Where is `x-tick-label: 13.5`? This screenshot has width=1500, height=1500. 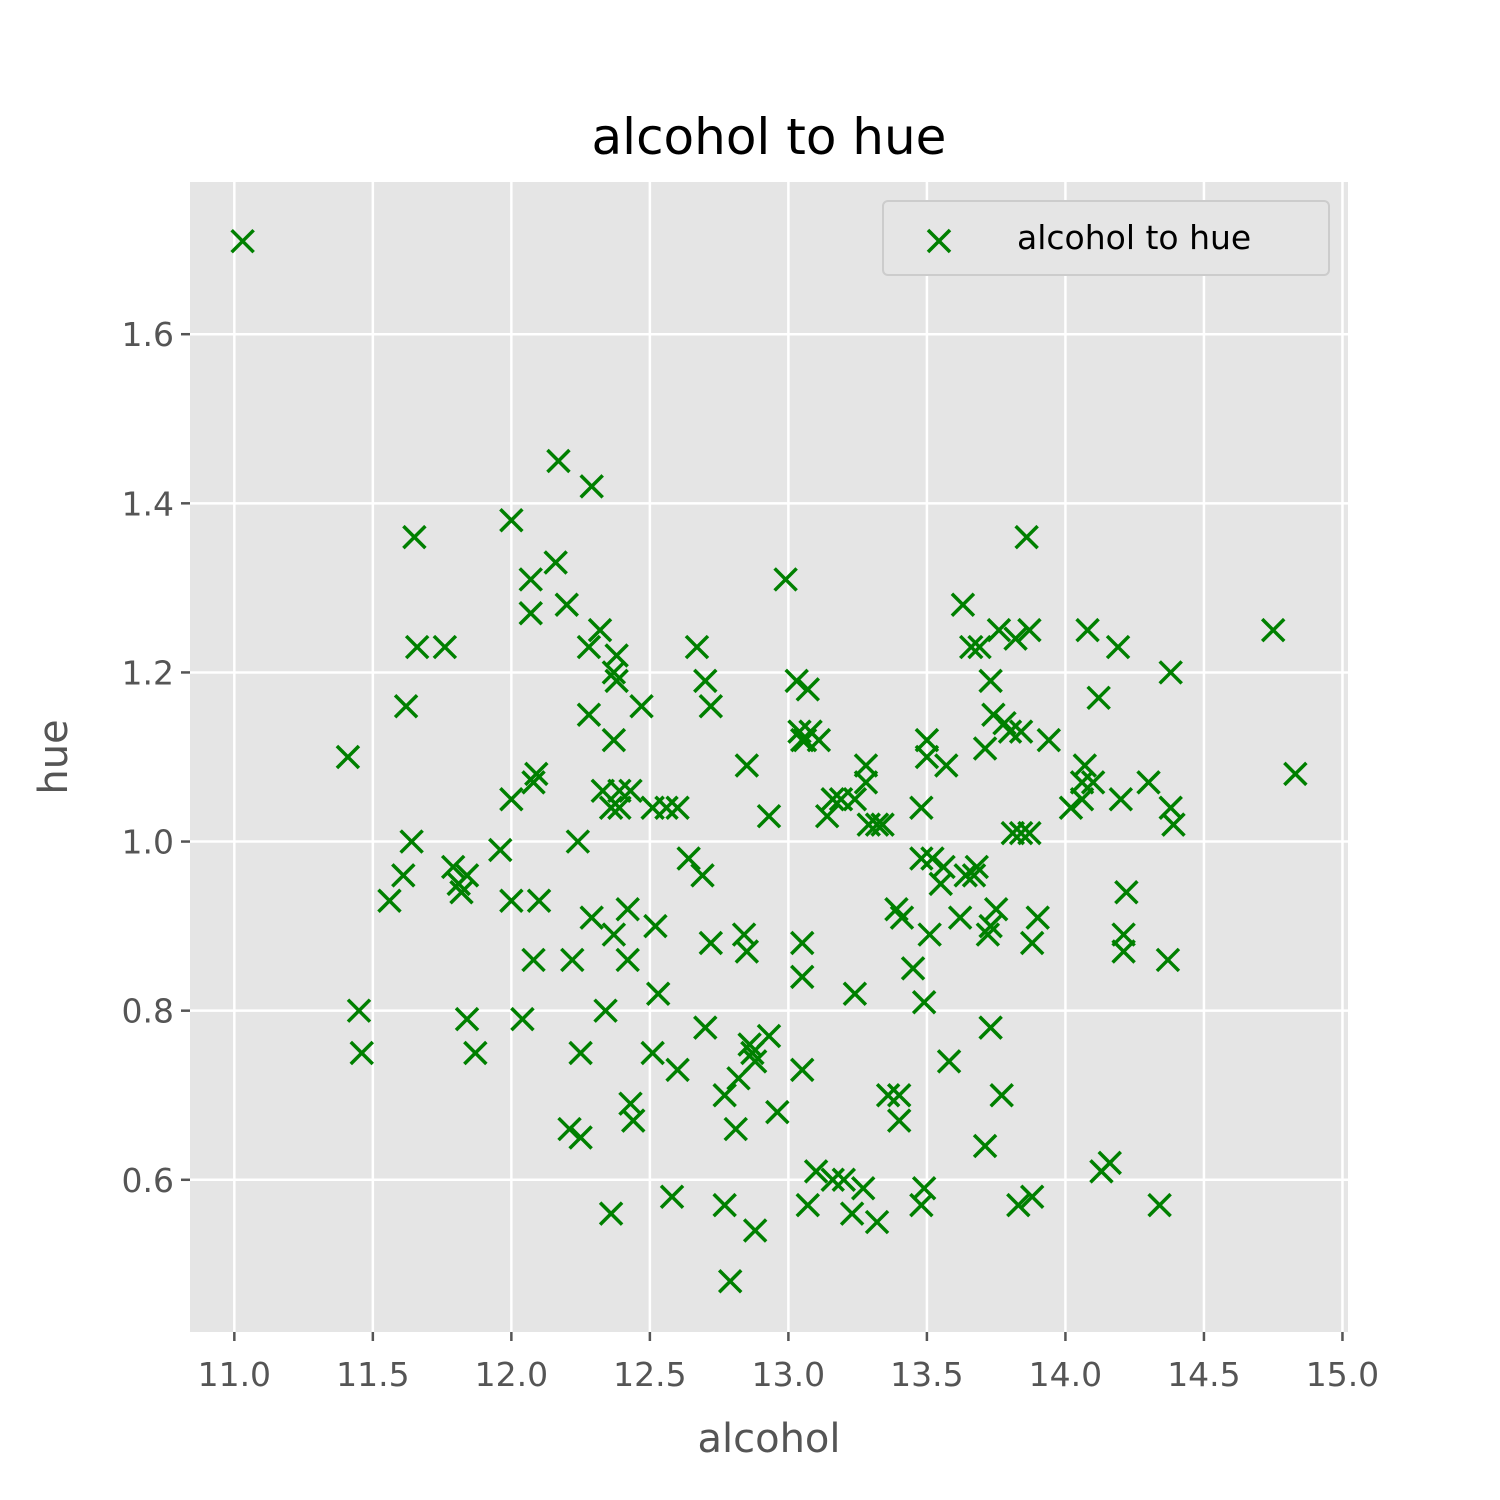
x-tick-label: 13.5 is located at coordinates (926, 1374).